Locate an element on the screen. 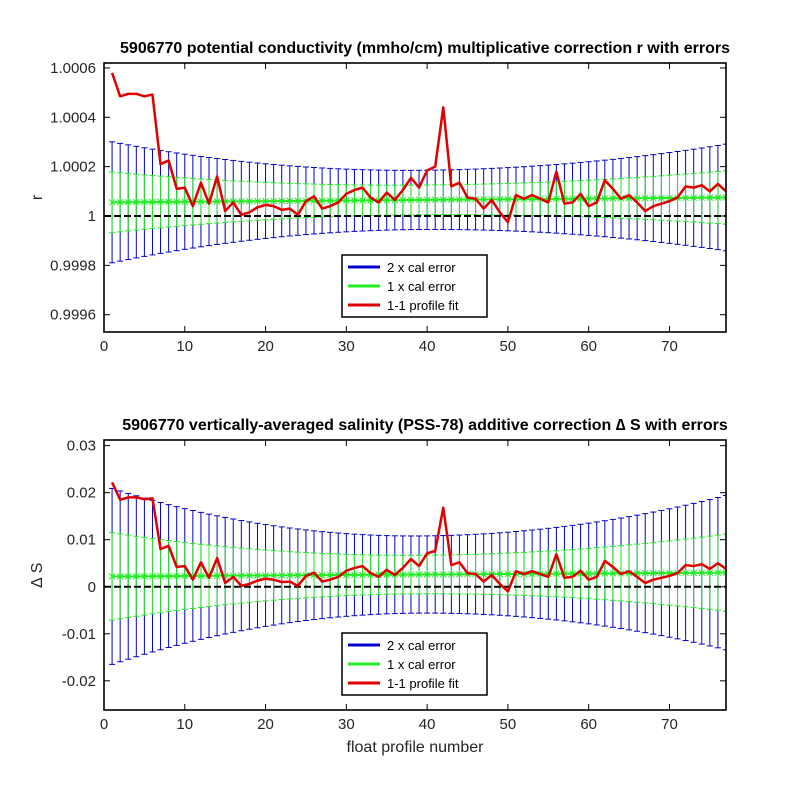  y-tick-label: 1.0004 is located at coordinates (73, 117).